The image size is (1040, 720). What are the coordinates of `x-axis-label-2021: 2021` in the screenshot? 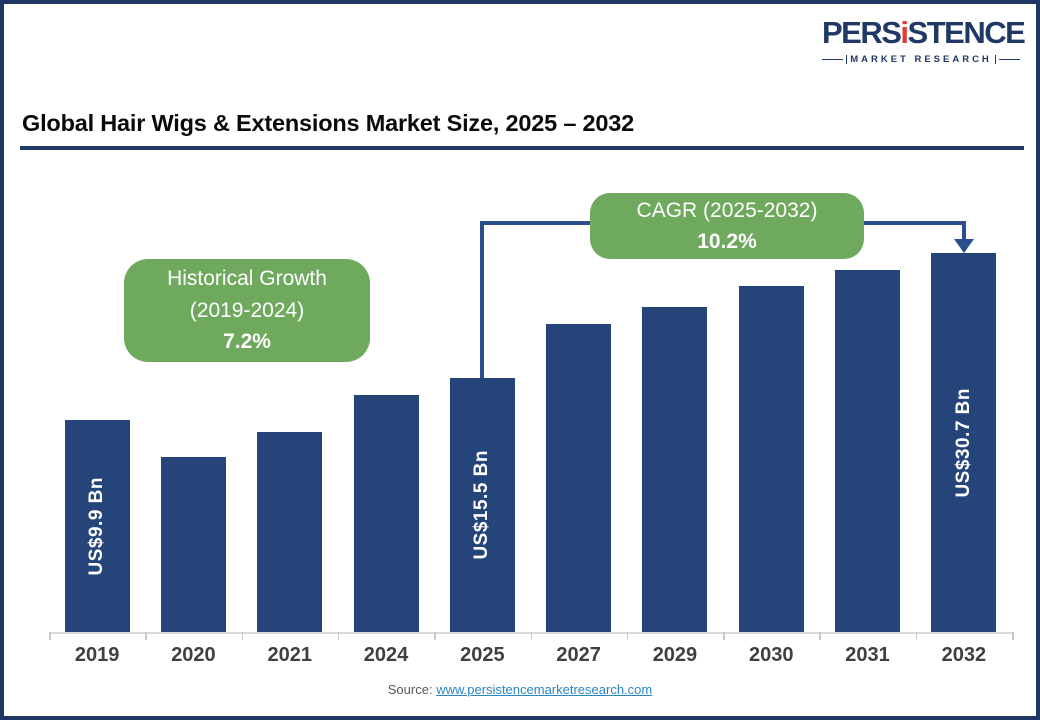 It's located at (289, 655).